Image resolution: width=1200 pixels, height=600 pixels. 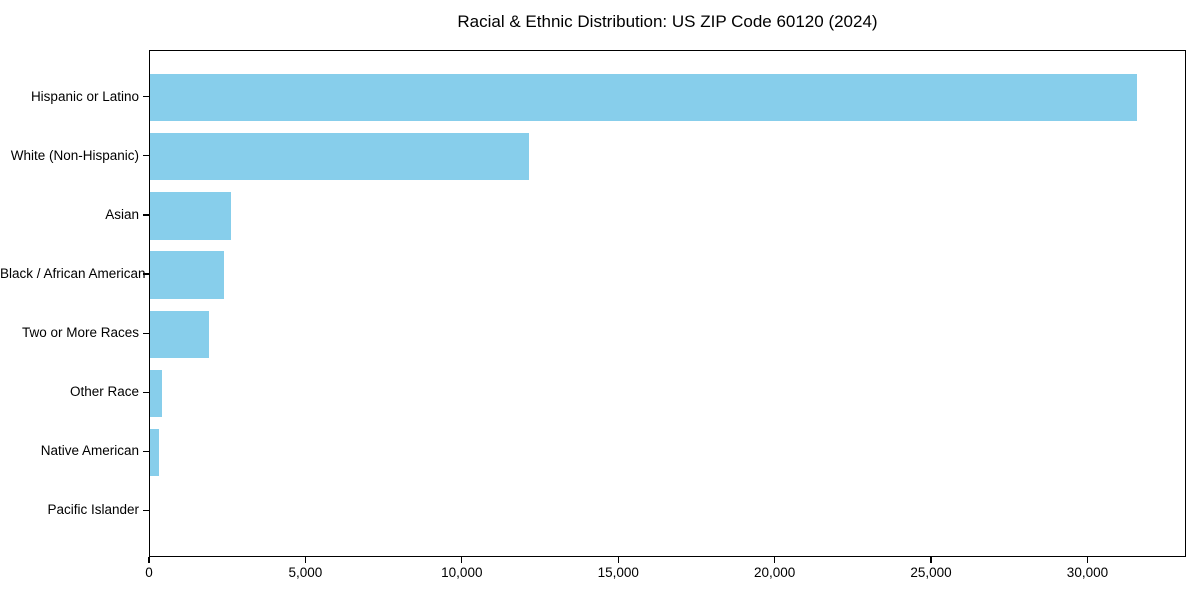 I want to click on bar-hispanic-or-latino, so click(x=644, y=98).